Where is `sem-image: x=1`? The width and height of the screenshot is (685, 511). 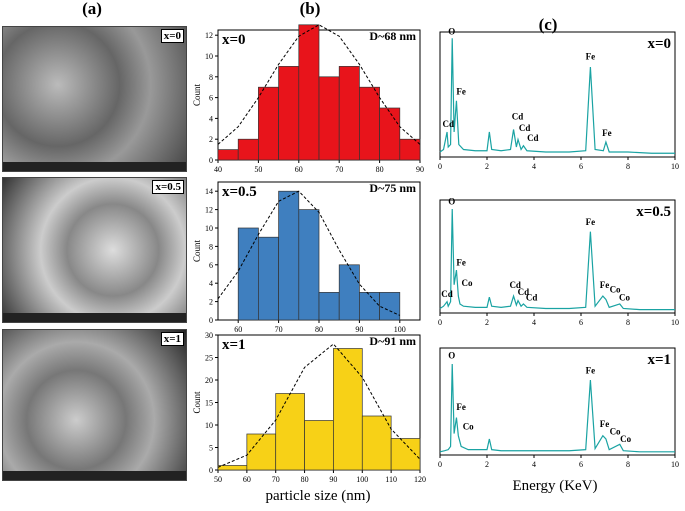 sem-image: x=1 is located at coordinates (94, 405).